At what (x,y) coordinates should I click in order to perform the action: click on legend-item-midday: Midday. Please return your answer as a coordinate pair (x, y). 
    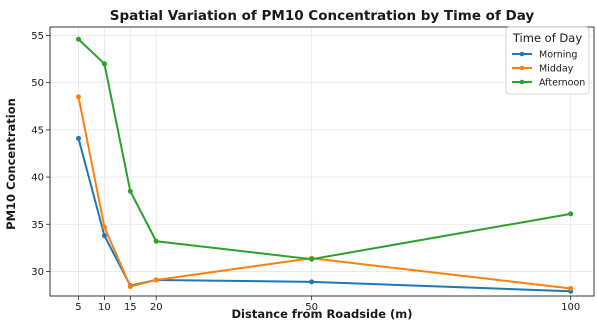
    Looking at the image, I should click on (543, 69).